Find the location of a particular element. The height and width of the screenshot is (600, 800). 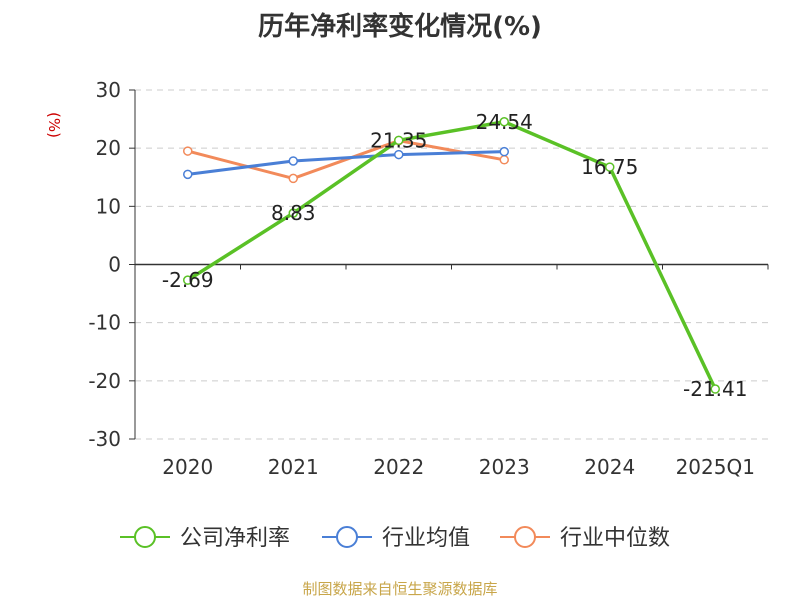

y-tick-label: -10 is located at coordinates (104, 323).